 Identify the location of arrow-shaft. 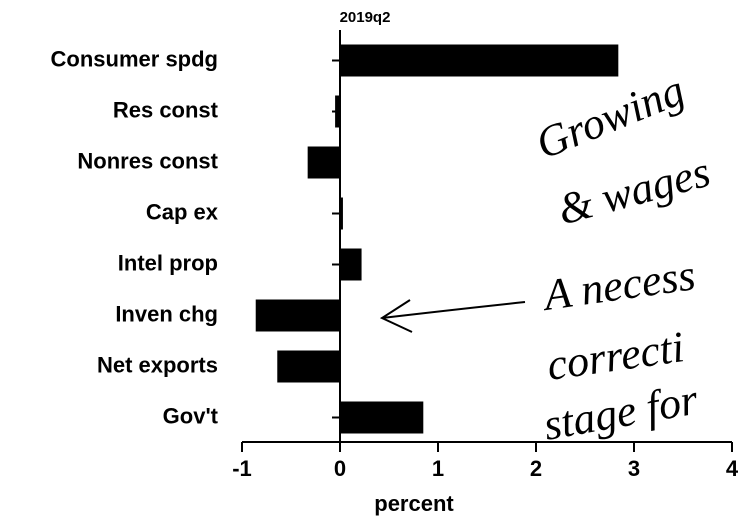
(453, 310).